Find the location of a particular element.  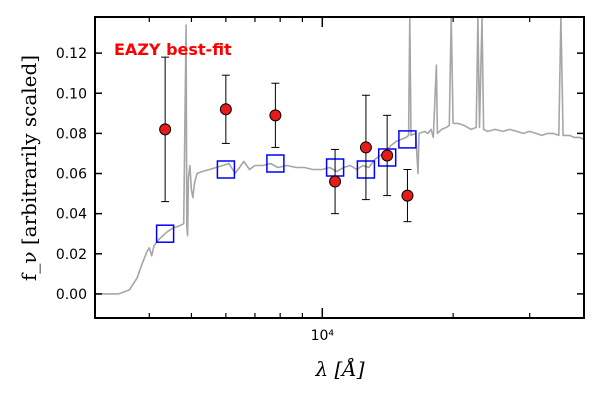

y-axis-label: f_ν [arbitrarily scaled] is located at coordinates (29, 168).